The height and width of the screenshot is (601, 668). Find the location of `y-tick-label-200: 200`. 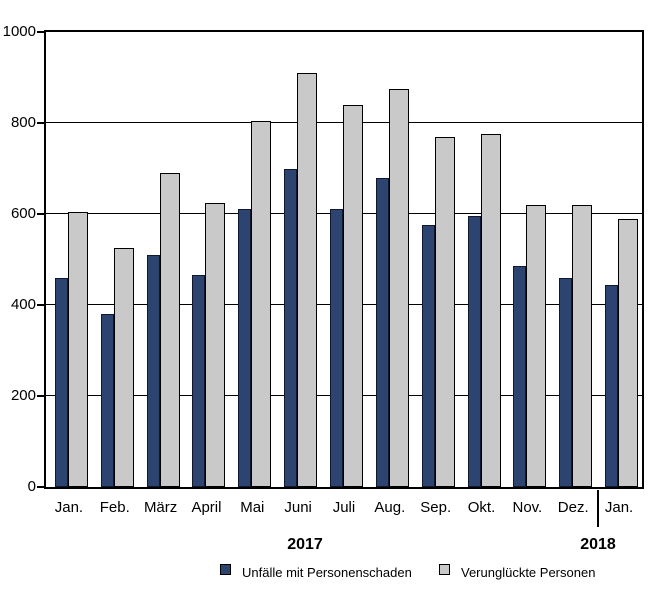

y-tick-label-200: 200 is located at coordinates (23, 395).